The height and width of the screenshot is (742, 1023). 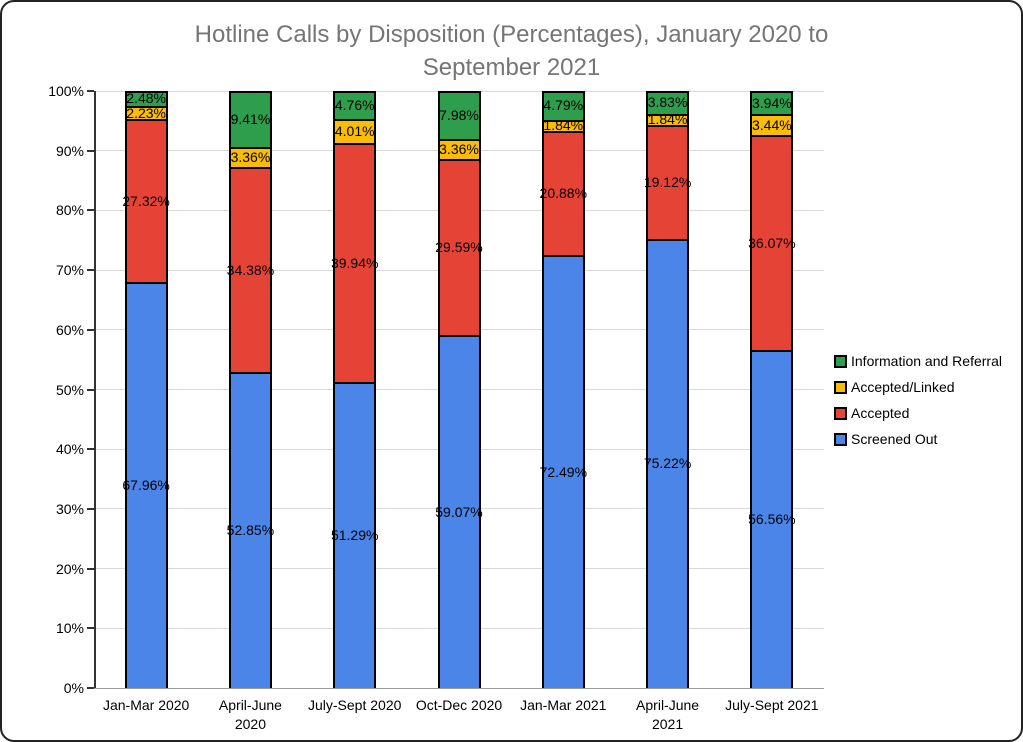 I want to click on legend-item-information-and-referral: Information and Referral, so click(x=918, y=361).